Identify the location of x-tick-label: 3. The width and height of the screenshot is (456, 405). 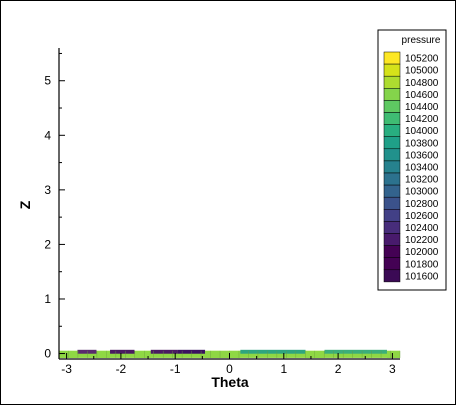
(392, 369).